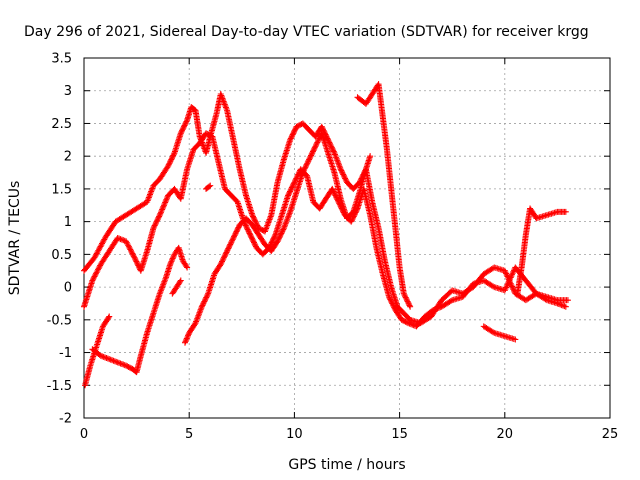  Describe the element at coordinates (15, 238) in the screenshot. I see `y-axis-label: SDTVAR / TECUs` at that location.